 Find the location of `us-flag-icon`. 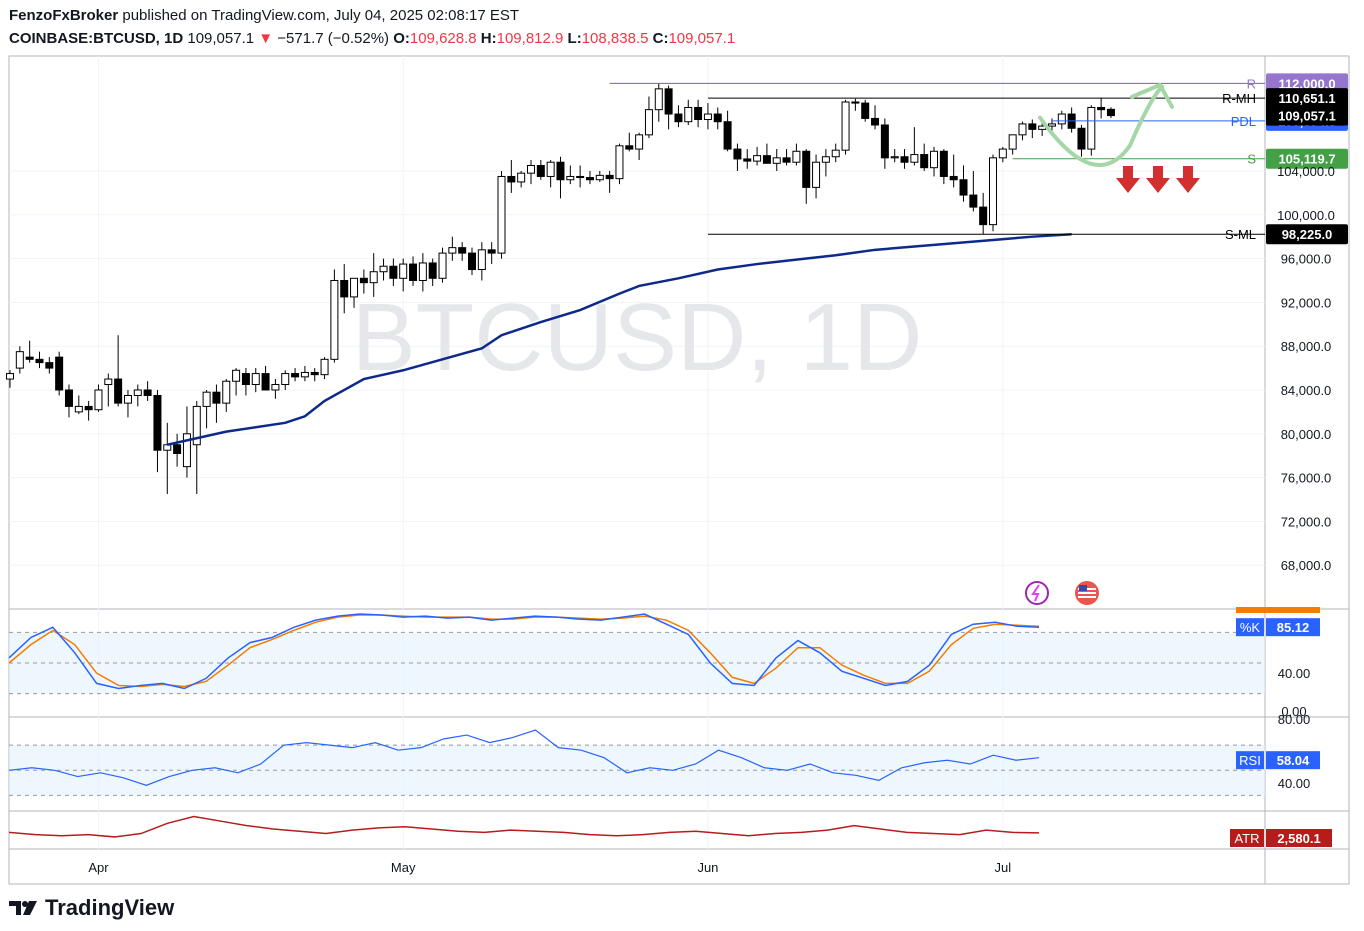

us-flag-icon is located at coordinates (1087, 593).